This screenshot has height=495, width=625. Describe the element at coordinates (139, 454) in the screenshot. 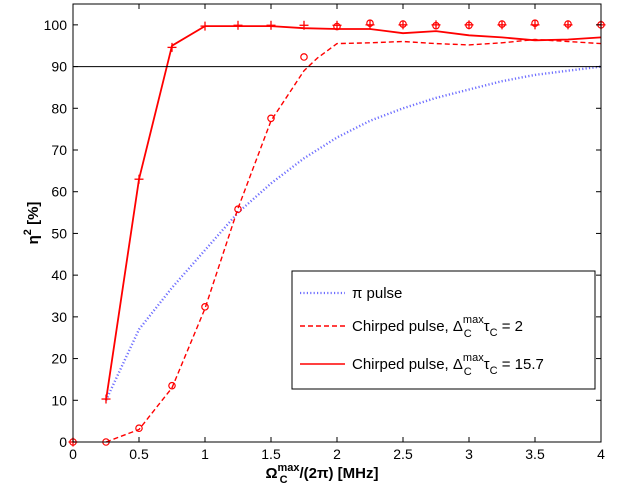

I see `x-tick-label: 0.5` at that location.